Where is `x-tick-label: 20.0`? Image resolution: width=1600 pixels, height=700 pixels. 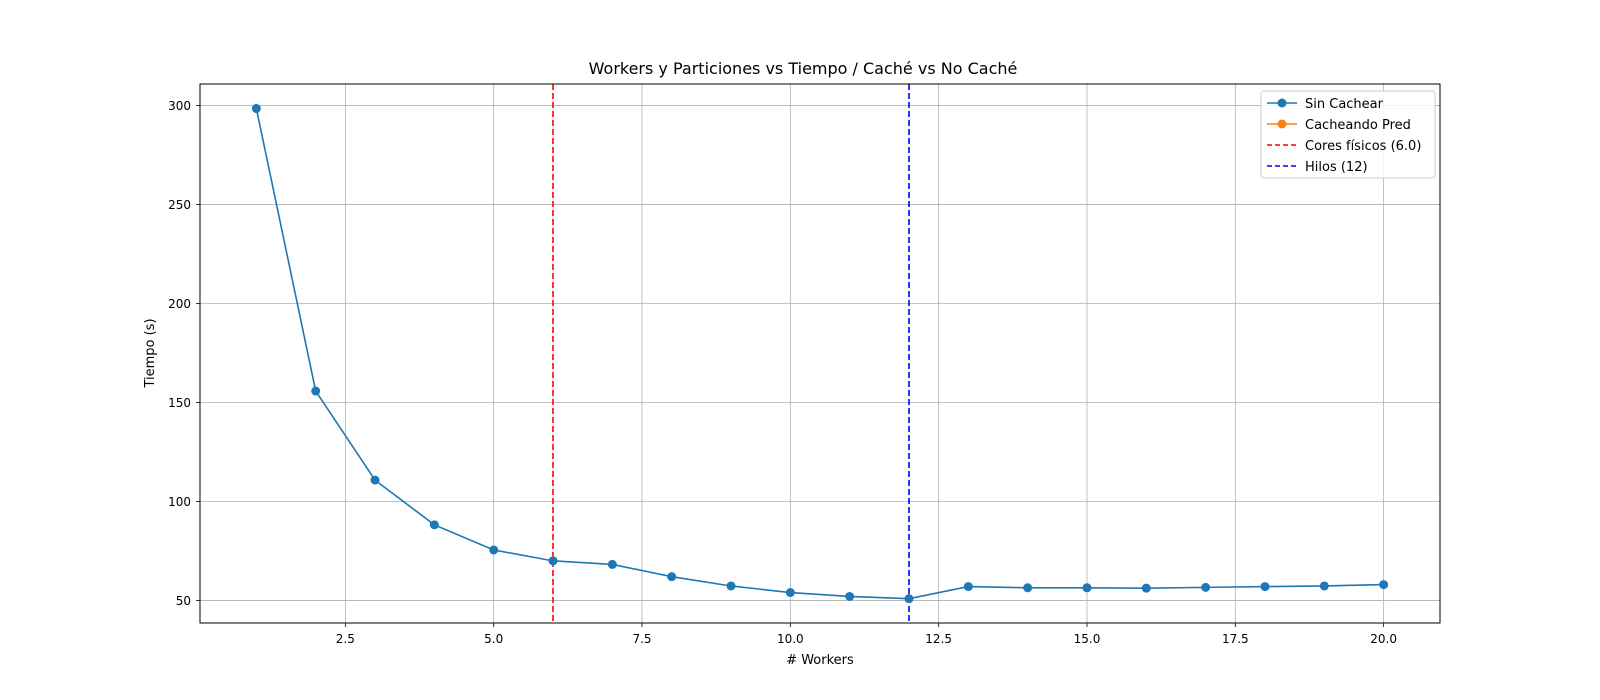 x-tick-label: 20.0 is located at coordinates (1383, 639).